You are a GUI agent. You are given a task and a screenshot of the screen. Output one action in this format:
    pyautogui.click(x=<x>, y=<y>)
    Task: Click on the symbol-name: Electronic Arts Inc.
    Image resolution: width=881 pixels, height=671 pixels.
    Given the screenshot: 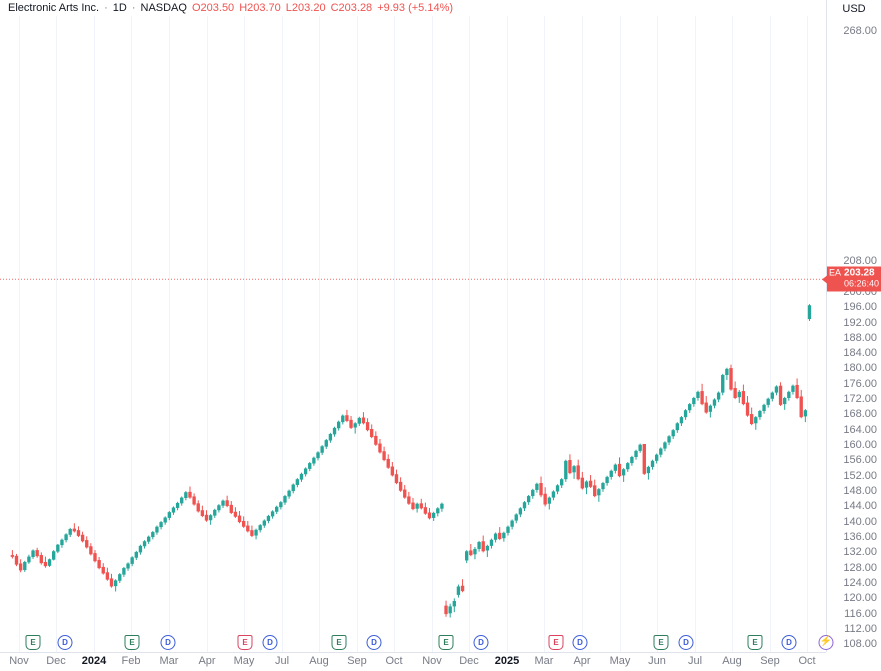 What is the action you would take?
    pyautogui.click(x=54, y=8)
    